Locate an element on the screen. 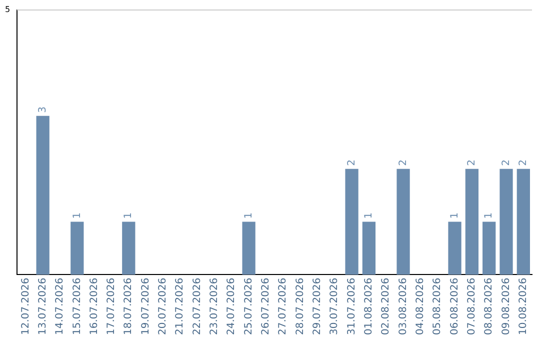 The image size is (540, 340). x-tick-label: 10.08.2026 is located at coordinates (524, 307).